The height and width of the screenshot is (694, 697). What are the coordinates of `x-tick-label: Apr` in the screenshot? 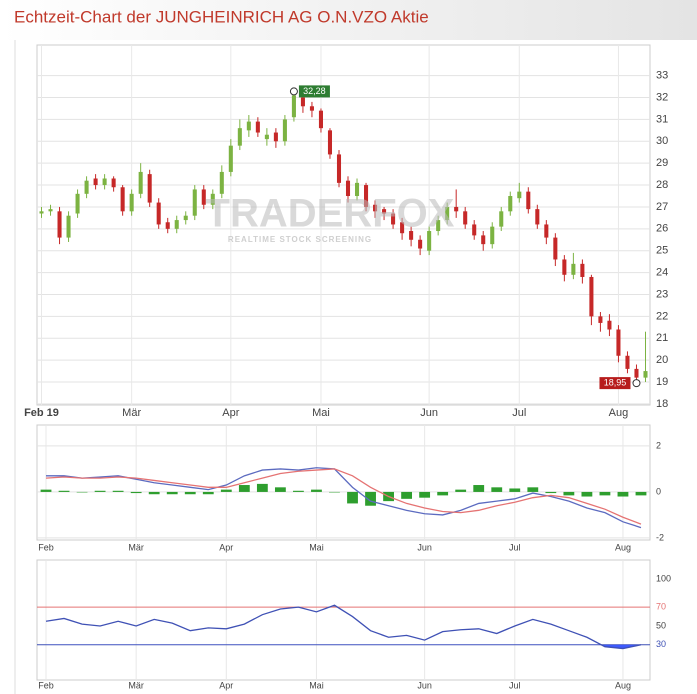 It's located at (230, 413).